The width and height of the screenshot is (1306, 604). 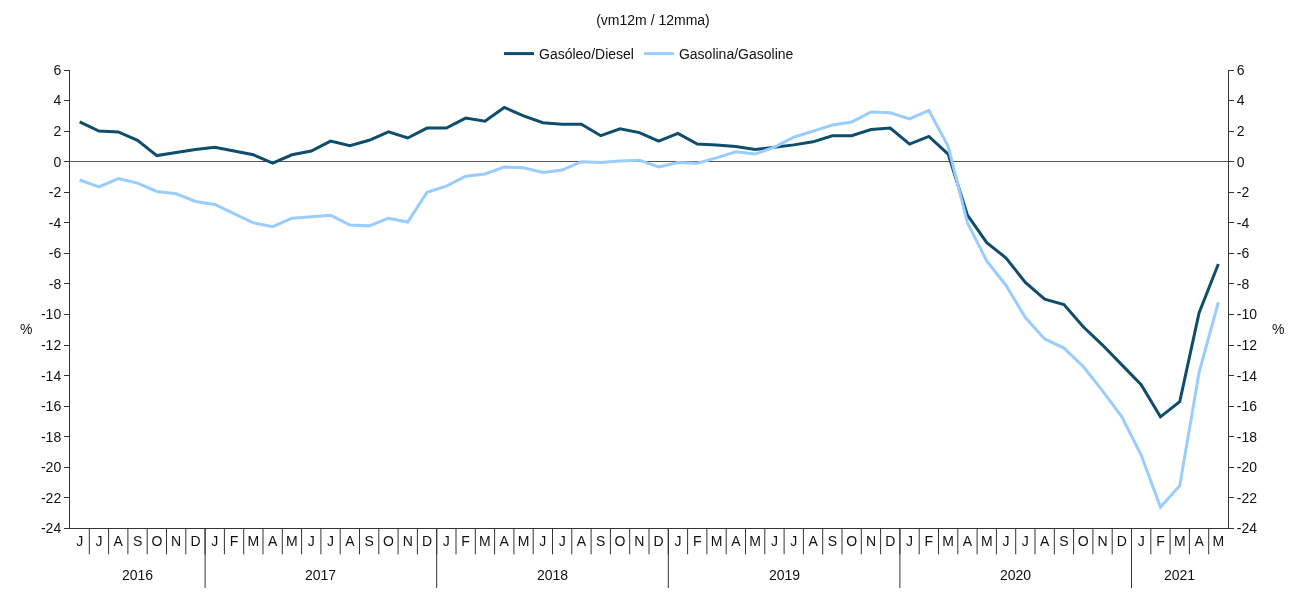 I want to click on y2-tick-label: -20, so click(x=1247, y=467).